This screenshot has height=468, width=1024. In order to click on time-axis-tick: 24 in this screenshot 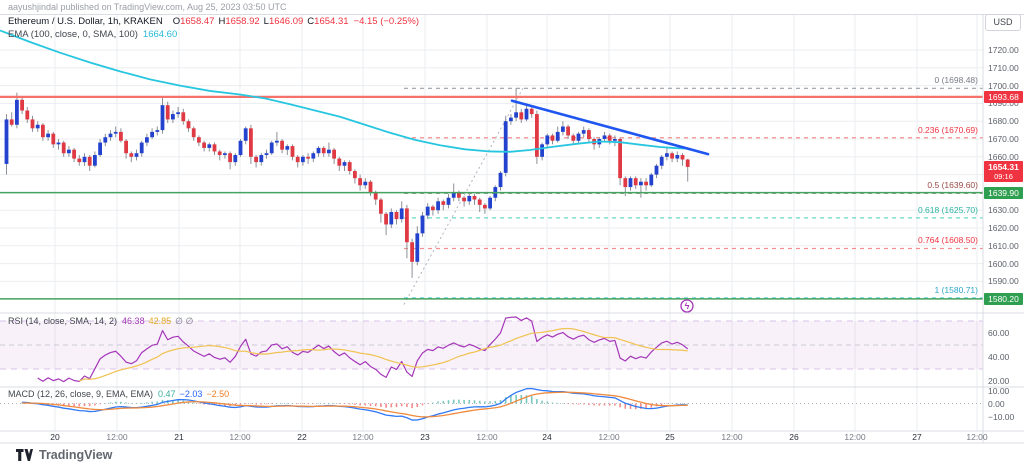, I will do `click(547, 437)`.